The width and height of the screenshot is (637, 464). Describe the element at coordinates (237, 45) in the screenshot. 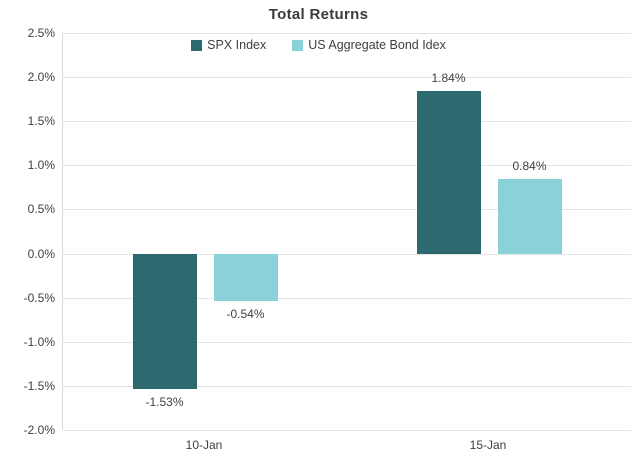

I see `legend-label-spx-index: SPX Index` at that location.